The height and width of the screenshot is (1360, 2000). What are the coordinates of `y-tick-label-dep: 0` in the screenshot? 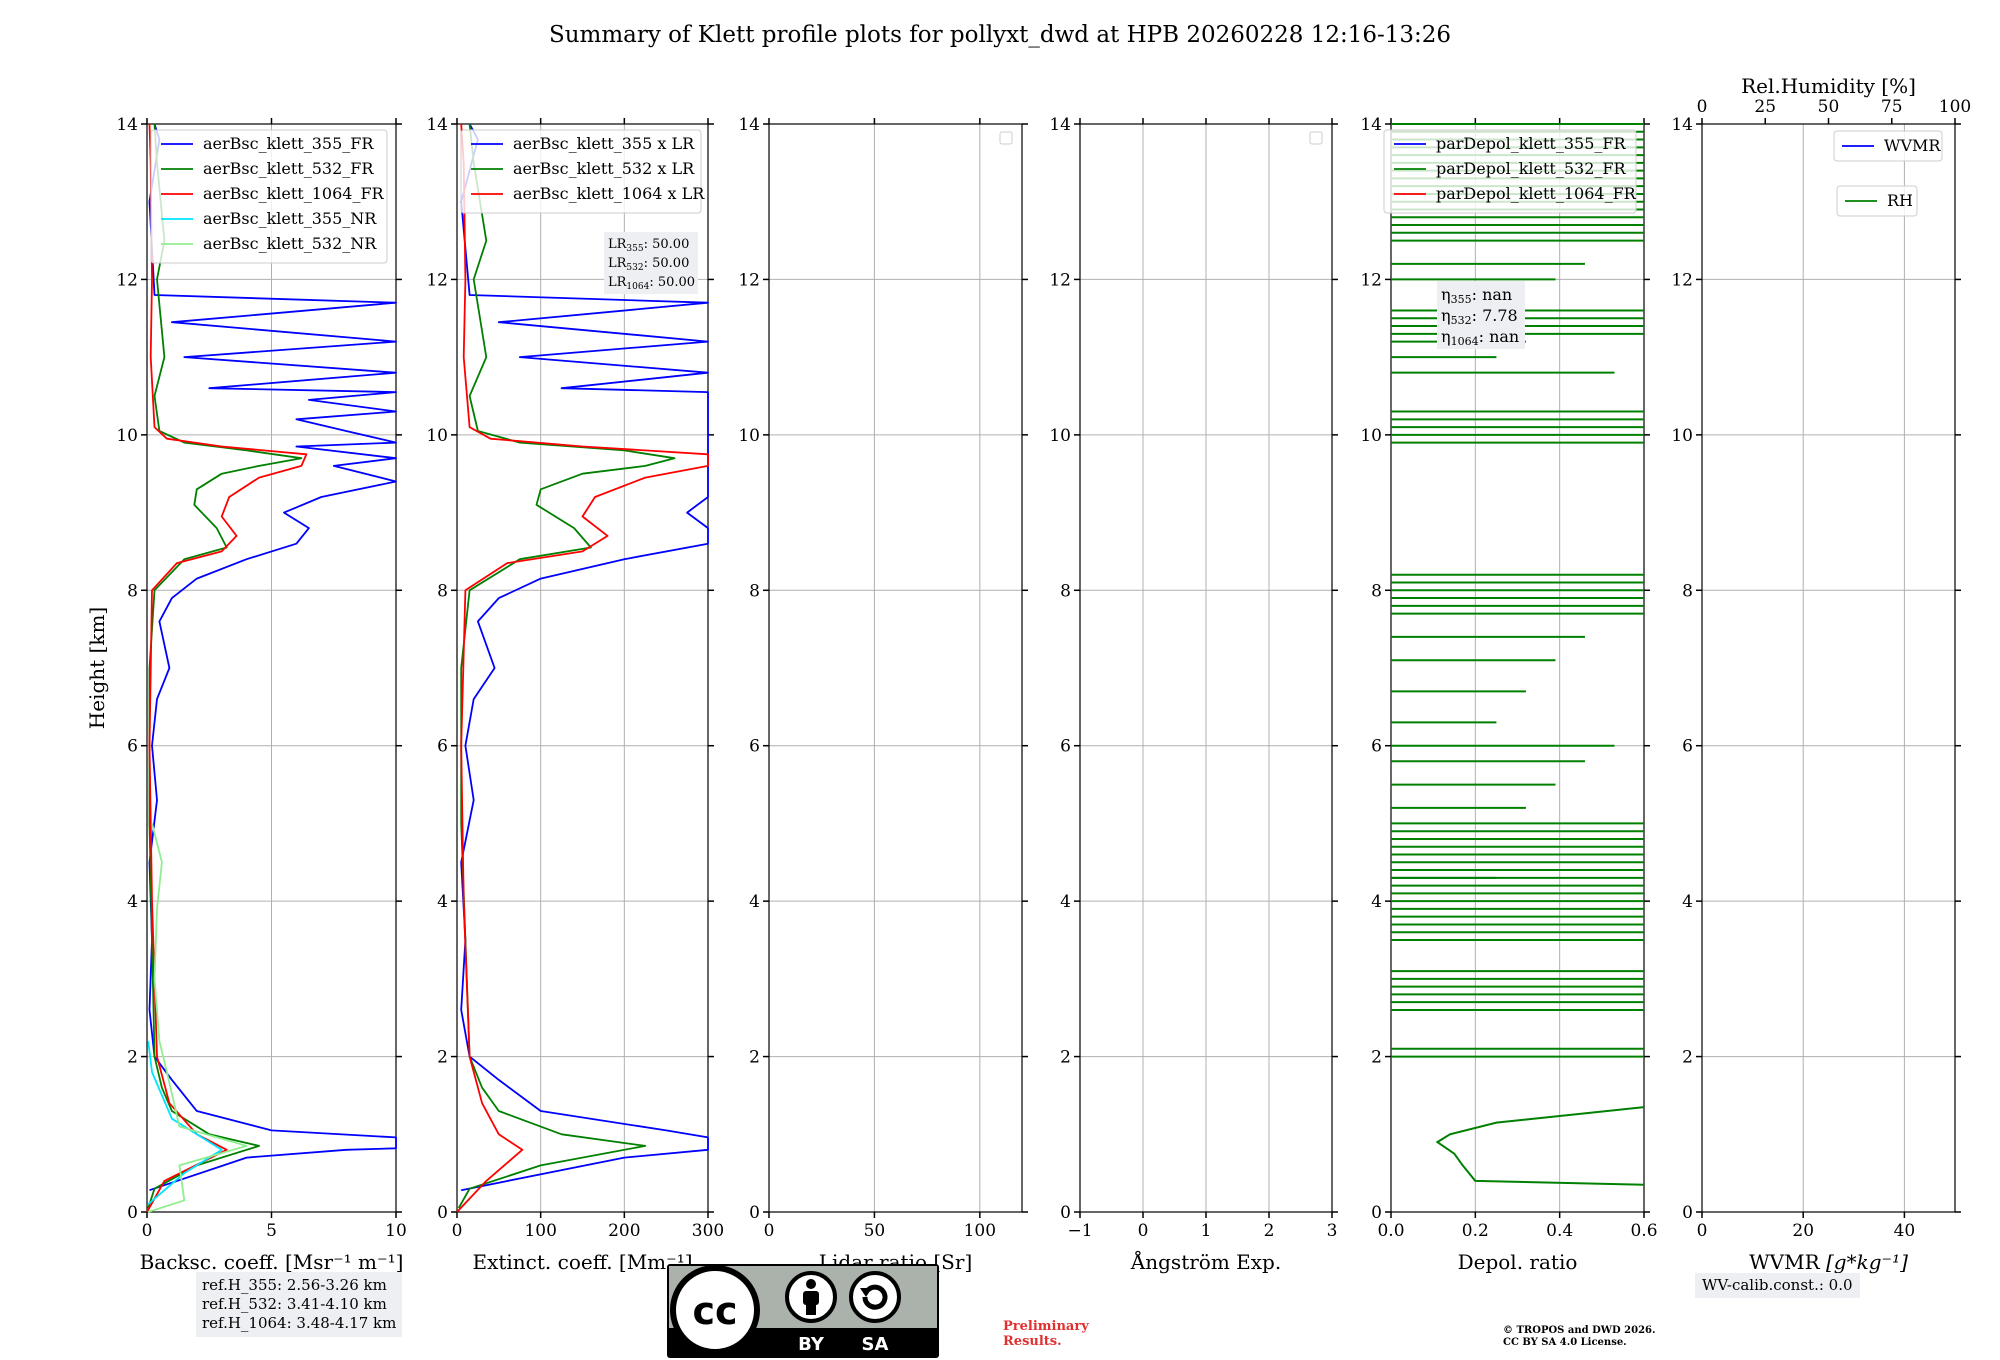 It's located at (1376, 1213).